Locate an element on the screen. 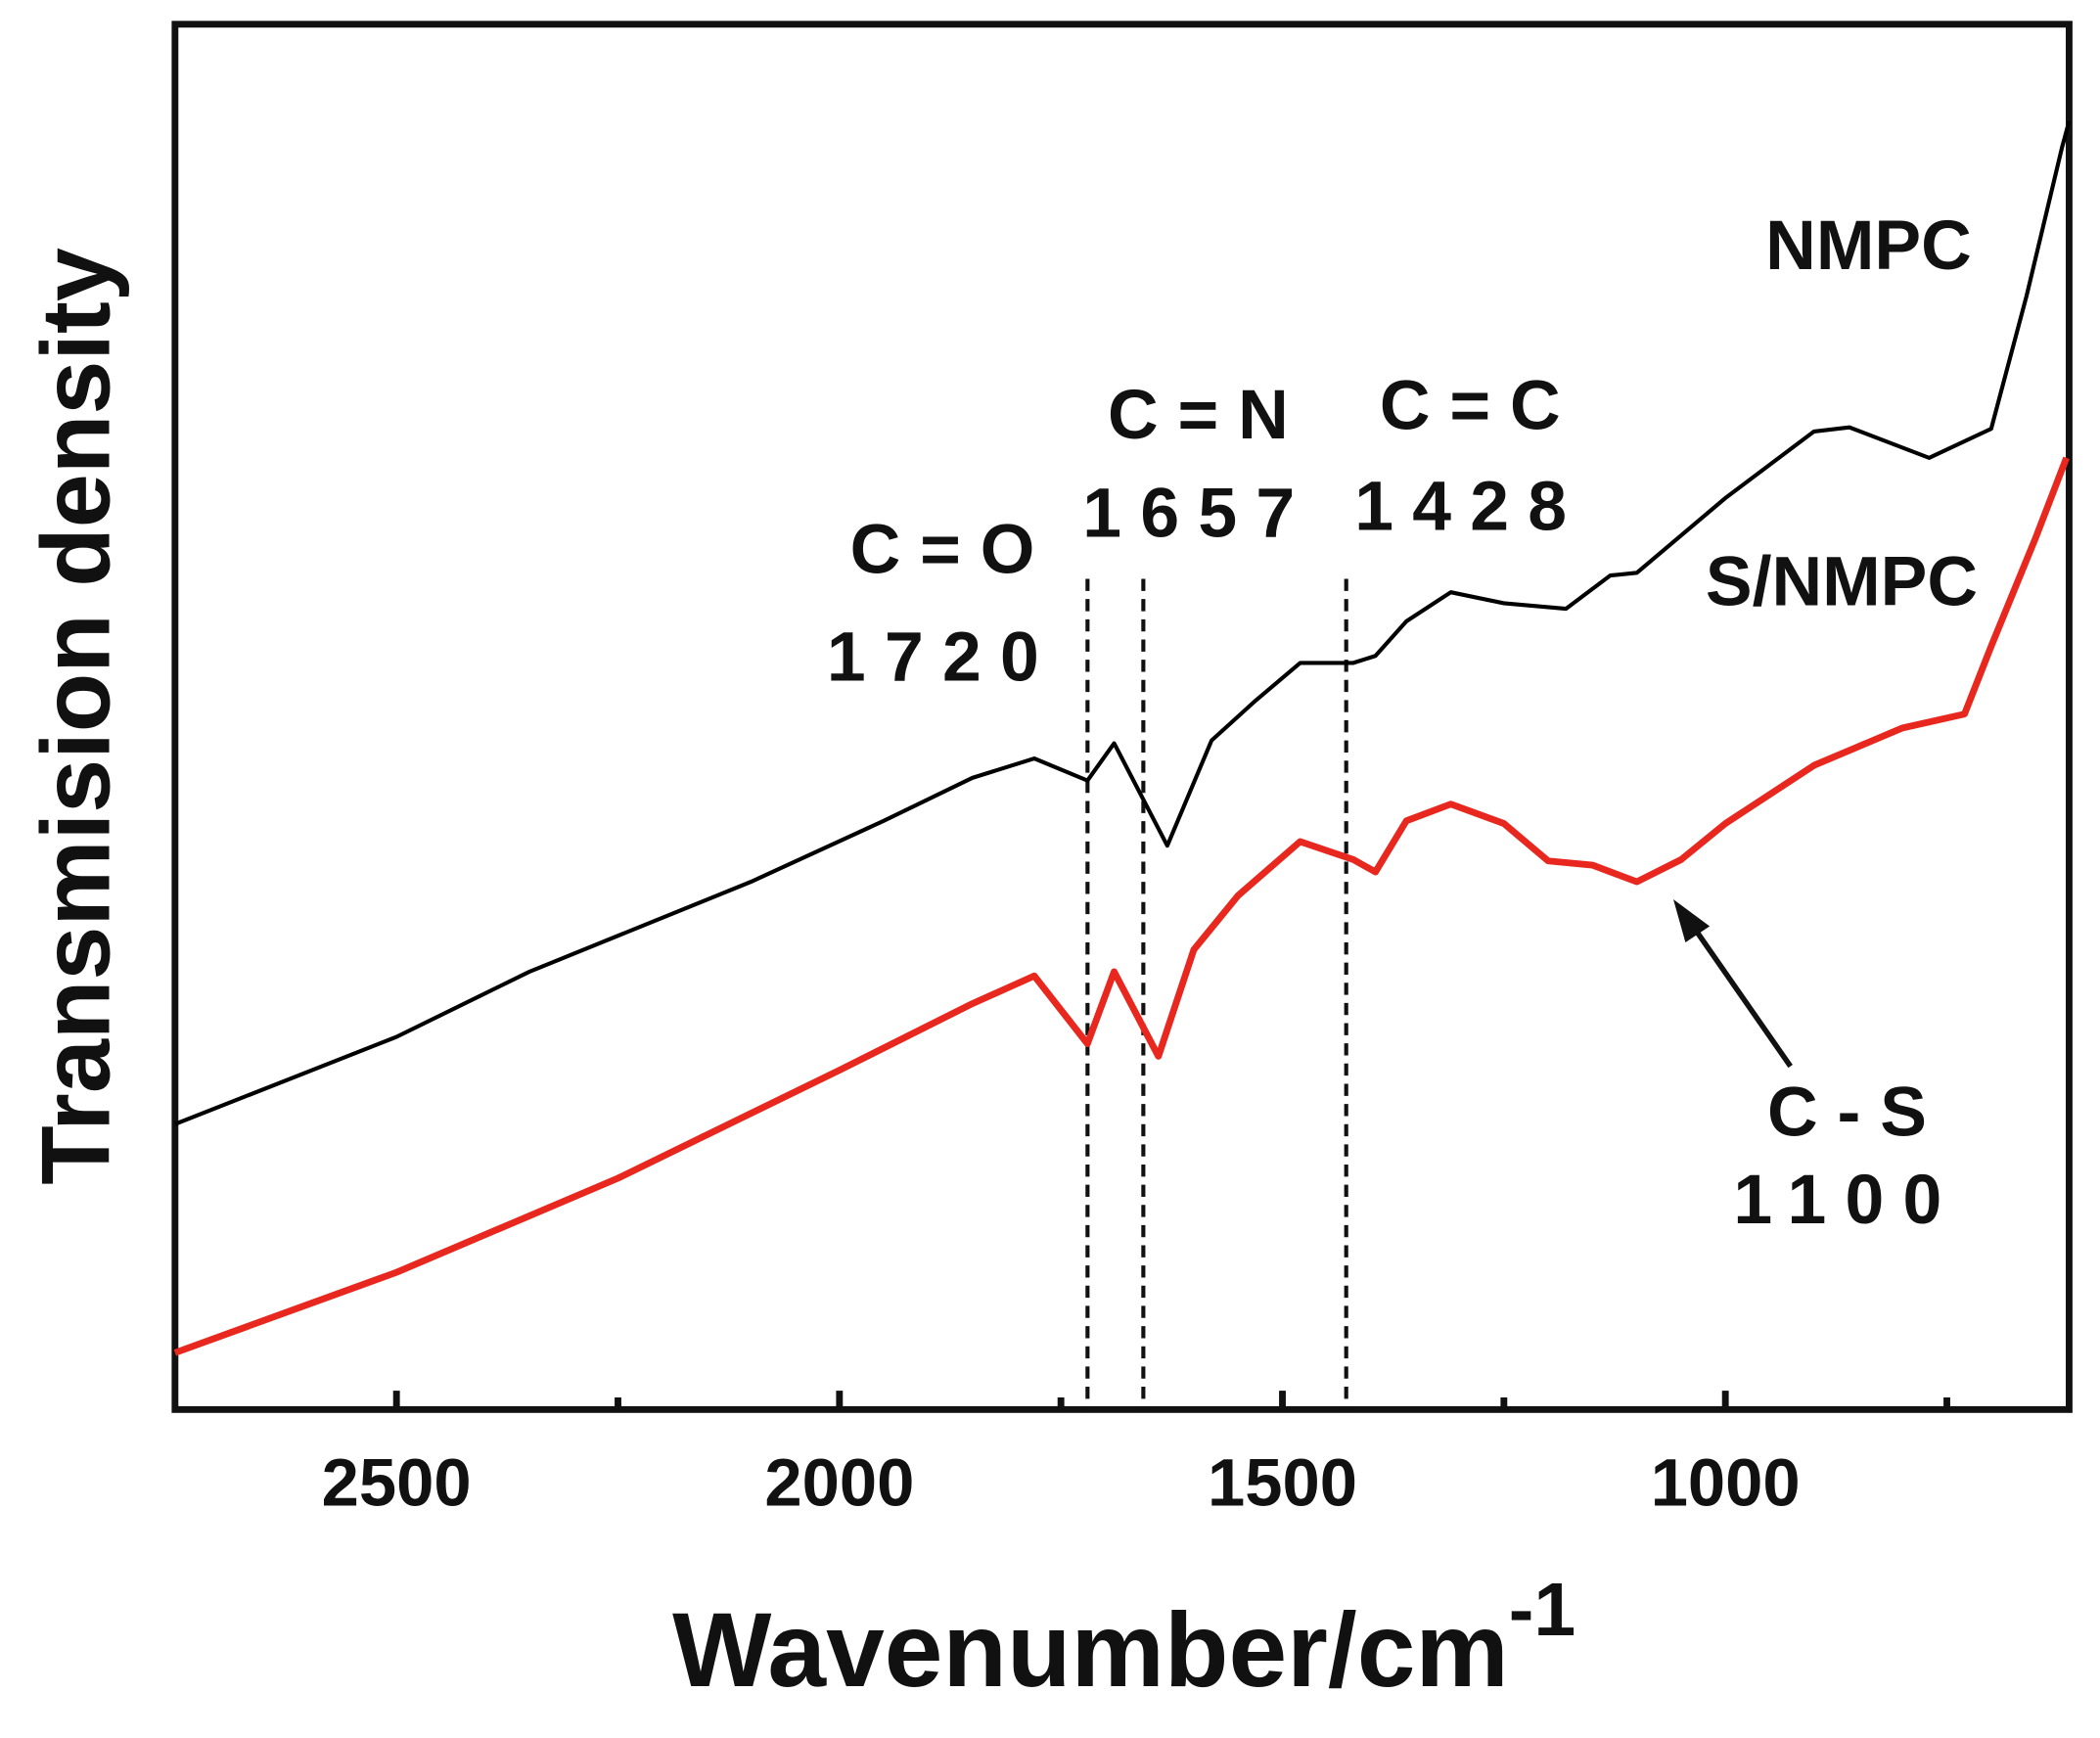 The height and width of the screenshot is (1738, 2100). annotation-value: 1428 is located at coordinates (1469, 507).